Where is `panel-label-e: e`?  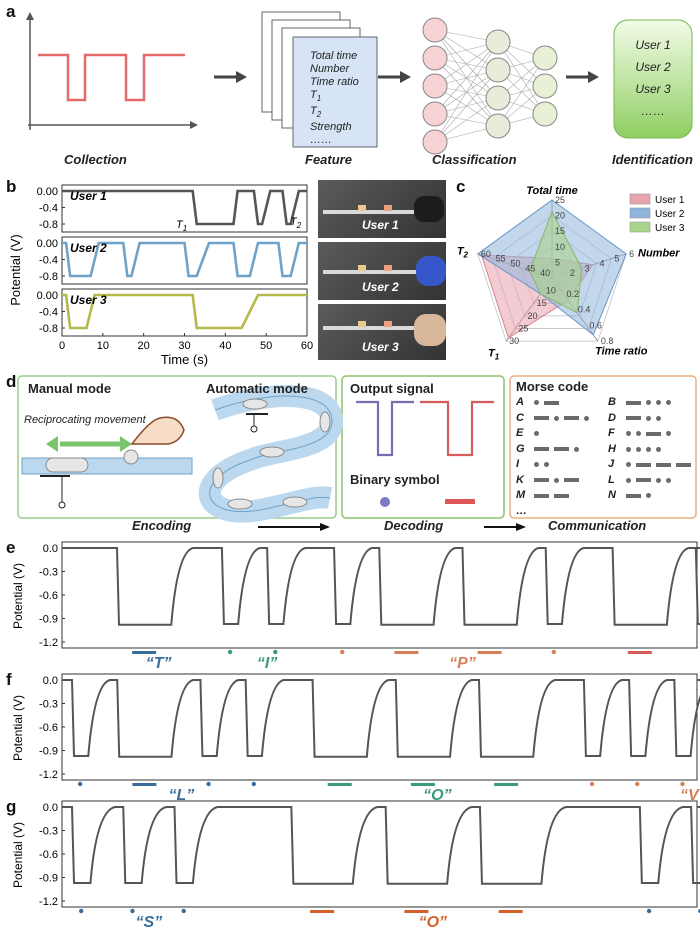
panel-label-e: e is located at coordinates (11, 547).